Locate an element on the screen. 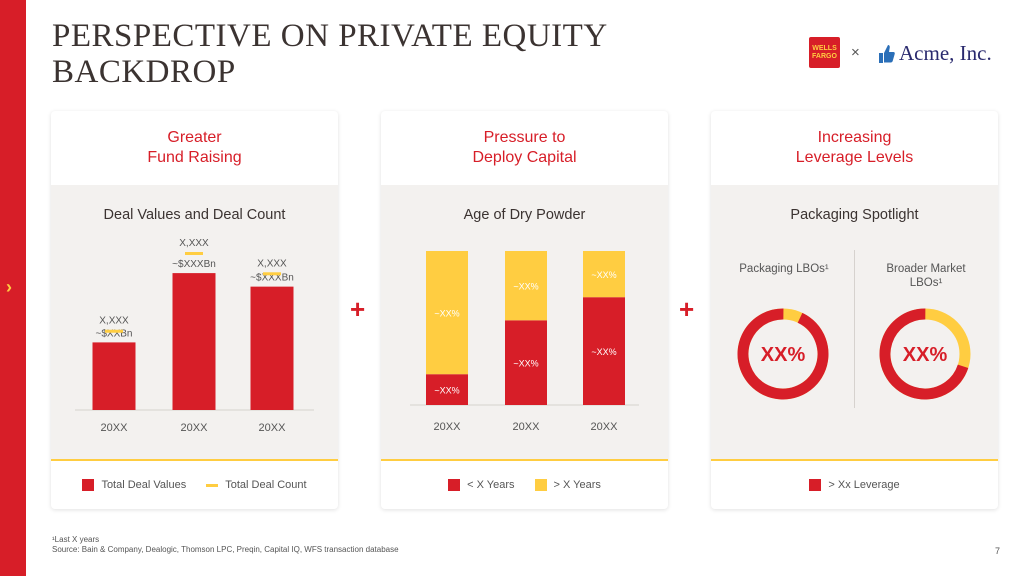 The width and height of the screenshot is (1024, 576). acme-logo-text: Acme, Inc. is located at coordinates (945, 53).